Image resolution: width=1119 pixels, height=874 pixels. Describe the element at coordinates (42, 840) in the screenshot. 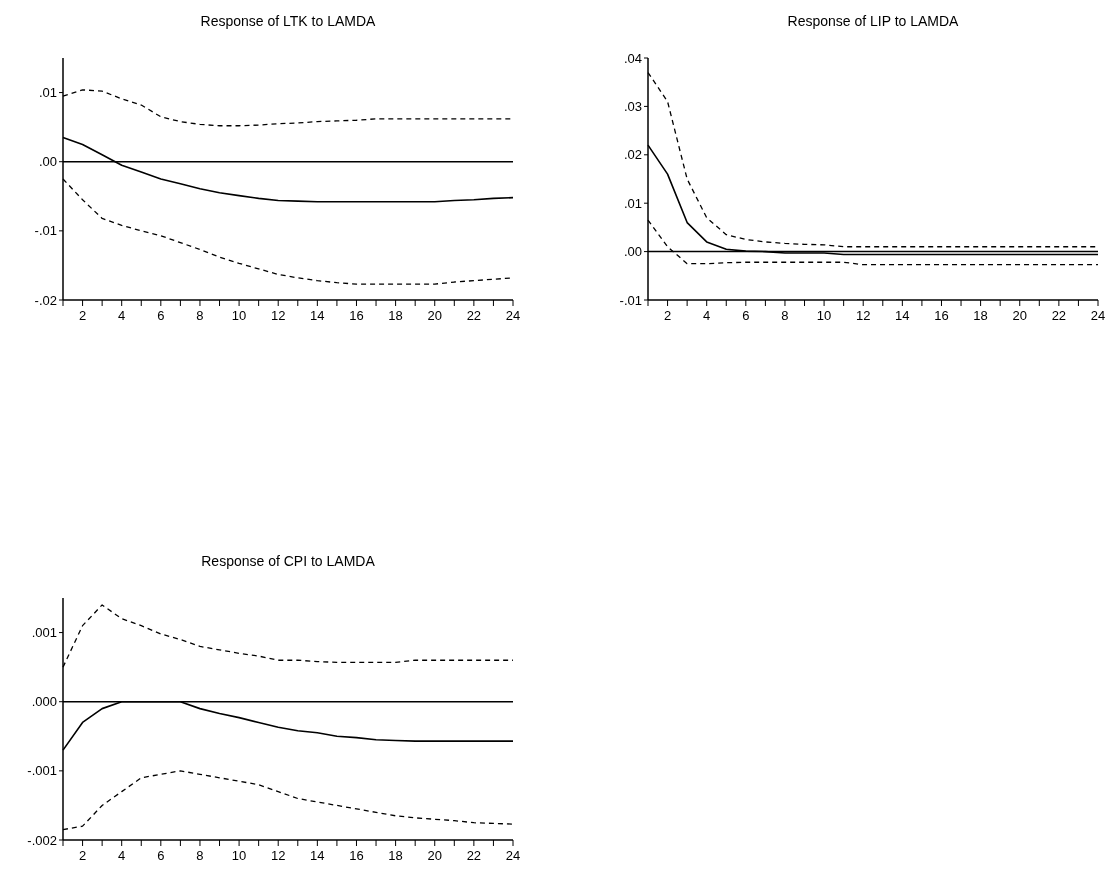

I see `y-tick-label: -.002` at that location.